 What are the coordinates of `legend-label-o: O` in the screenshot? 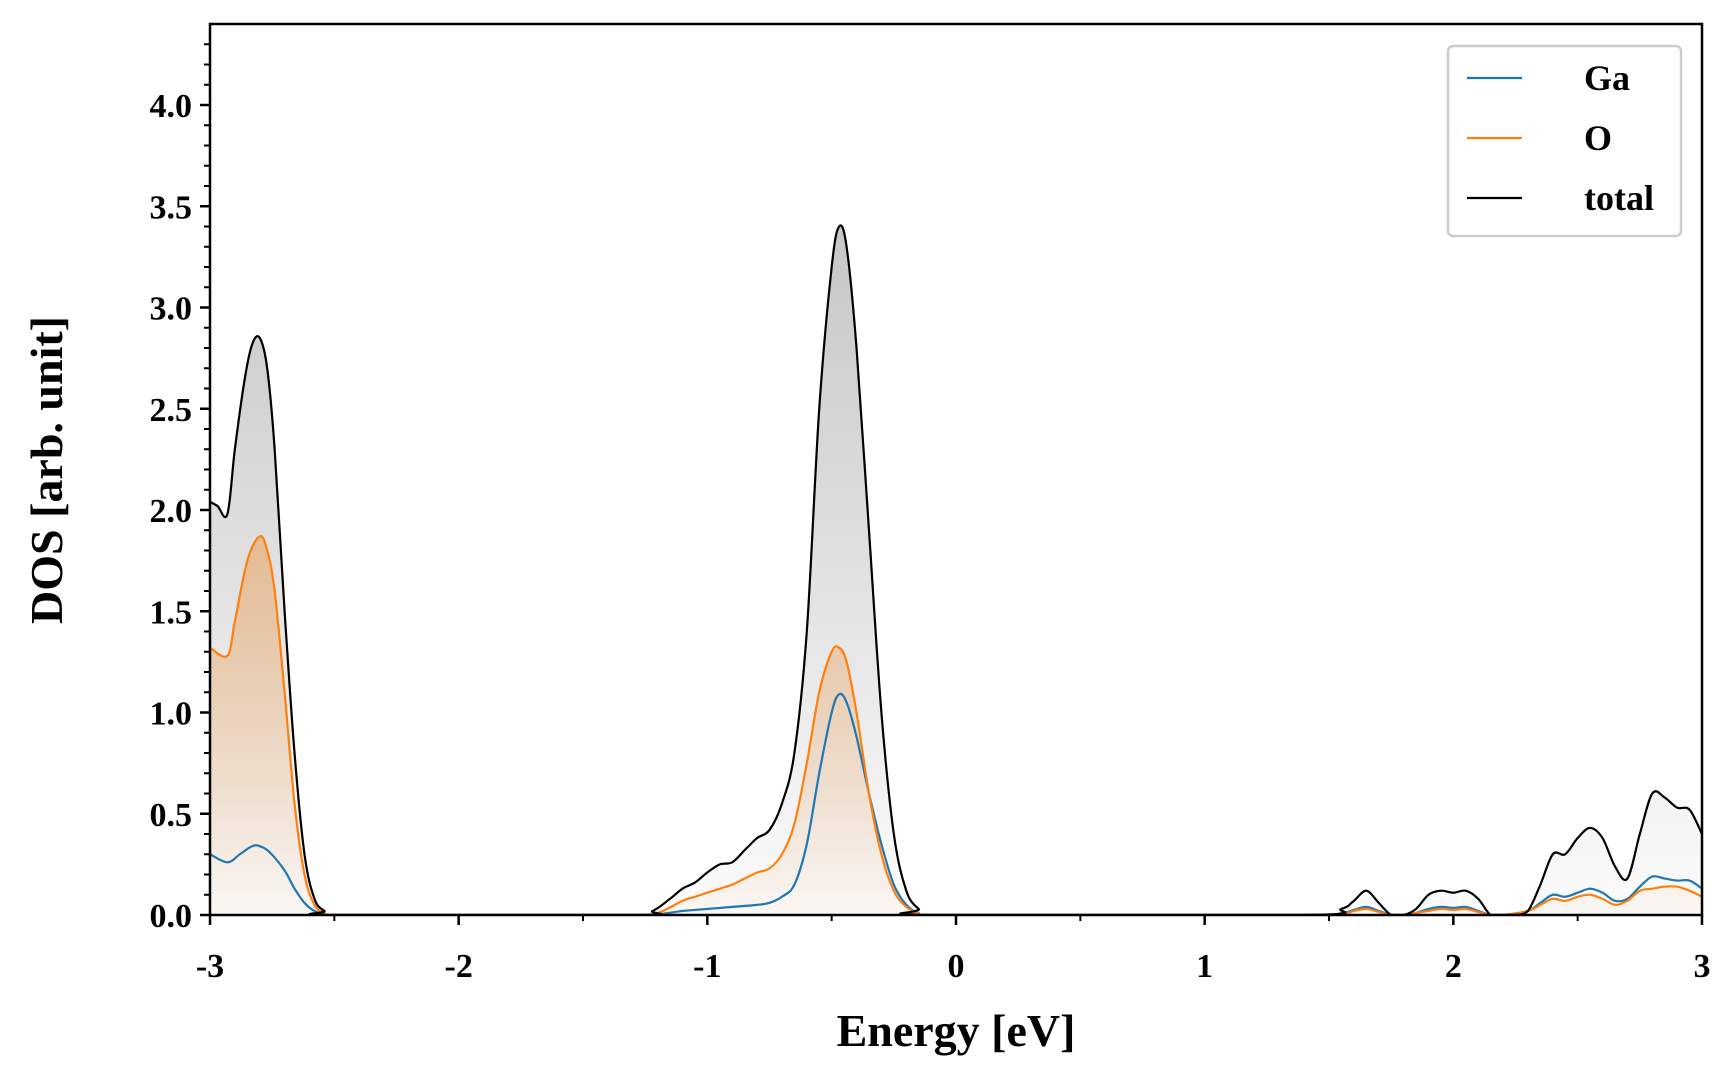 It's located at (1598, 138).